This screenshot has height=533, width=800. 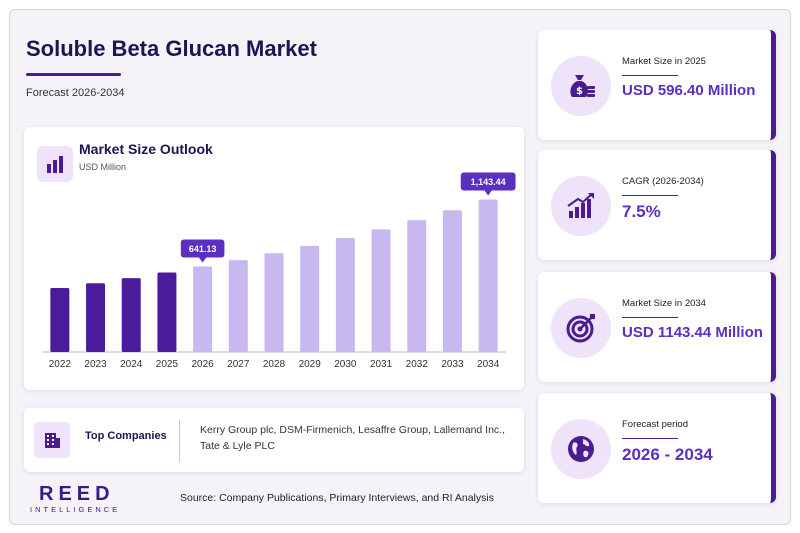 What do you see at coordinates (75, 93) in the screenshot?
I see `page-subtitle: Forecast 2026-2034` at bounding box center [75, 93].